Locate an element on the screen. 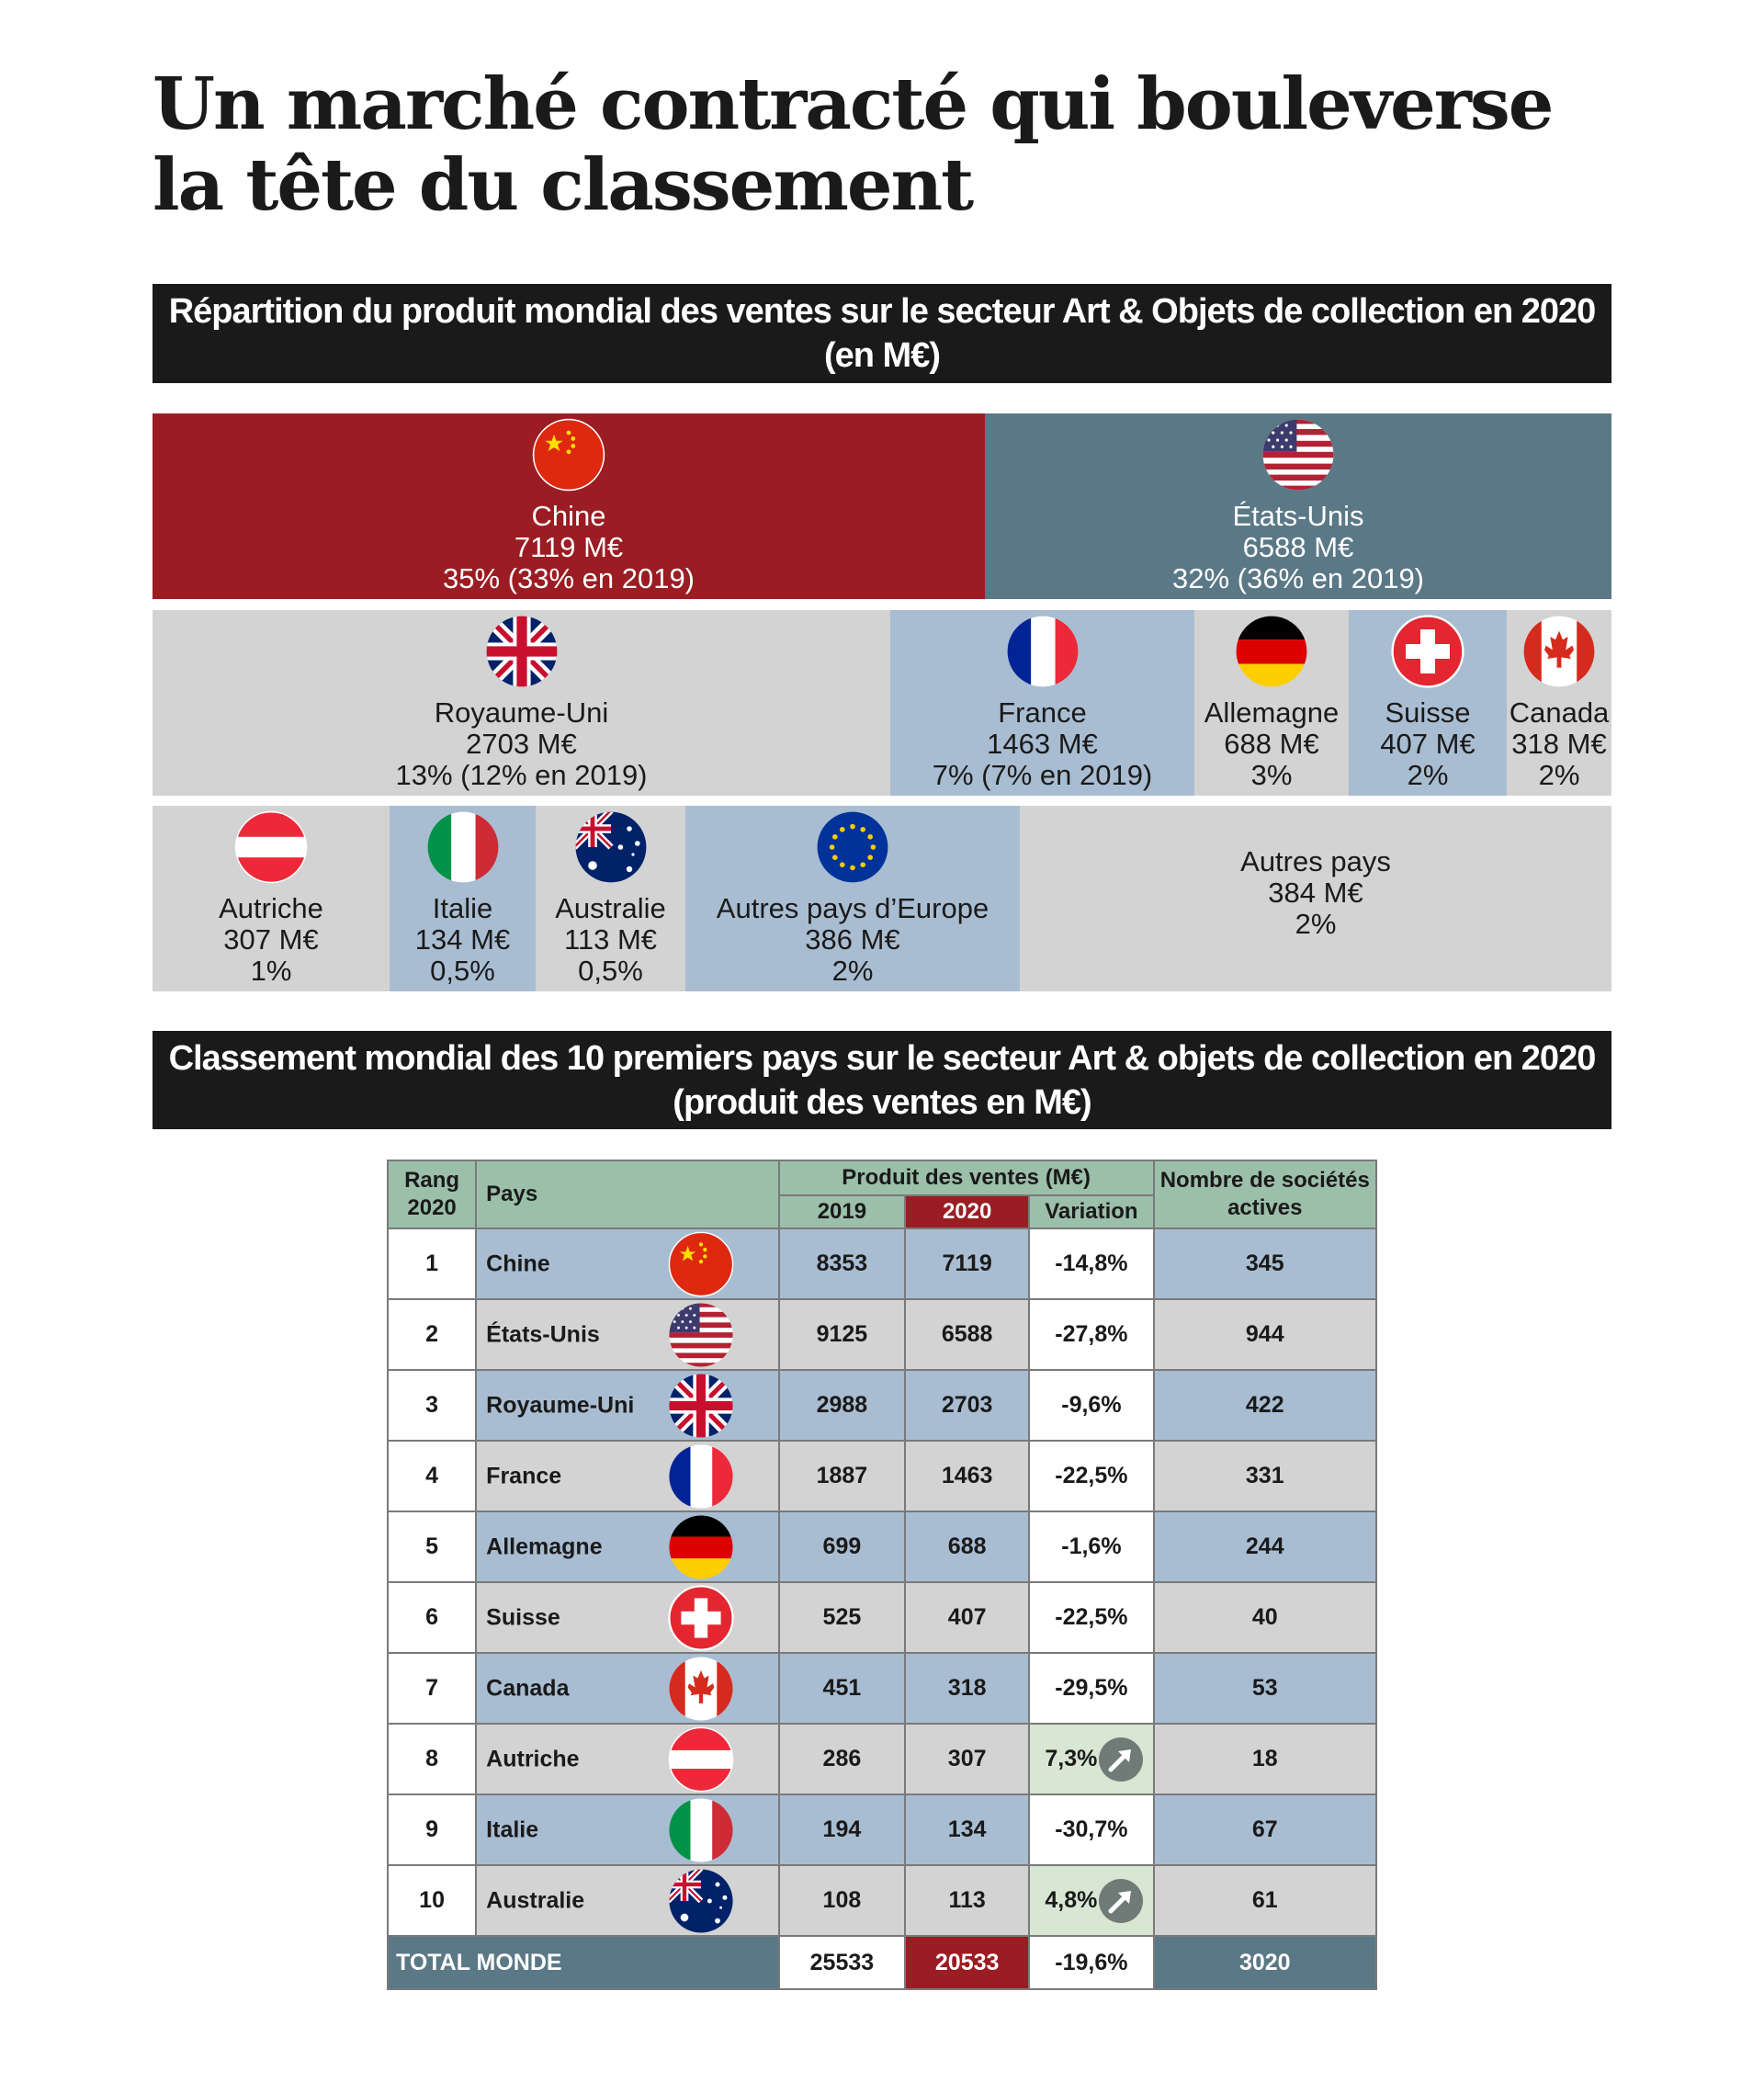  country-cell: France is located at coordinates (628, 1476).